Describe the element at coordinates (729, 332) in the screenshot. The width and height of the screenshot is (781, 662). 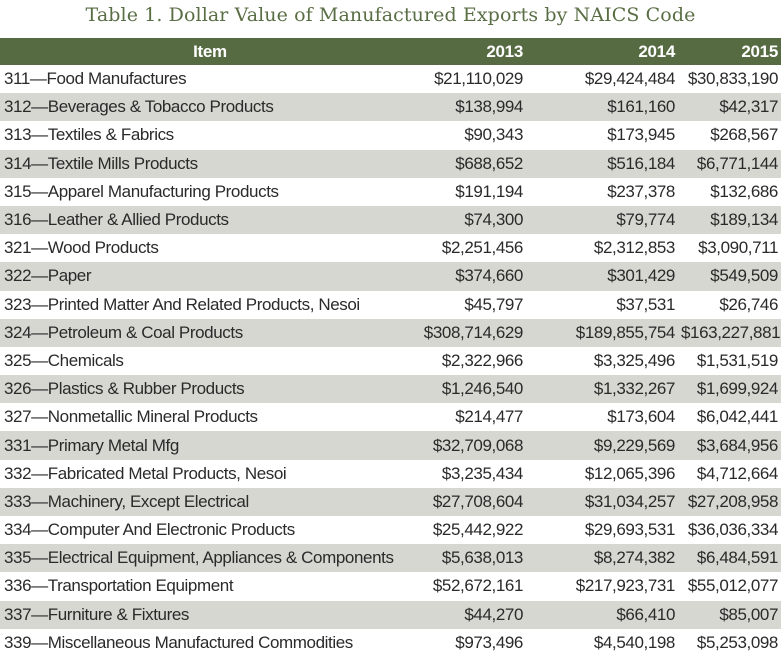
I see `cell-value-2015: $163,227,881` at that location.